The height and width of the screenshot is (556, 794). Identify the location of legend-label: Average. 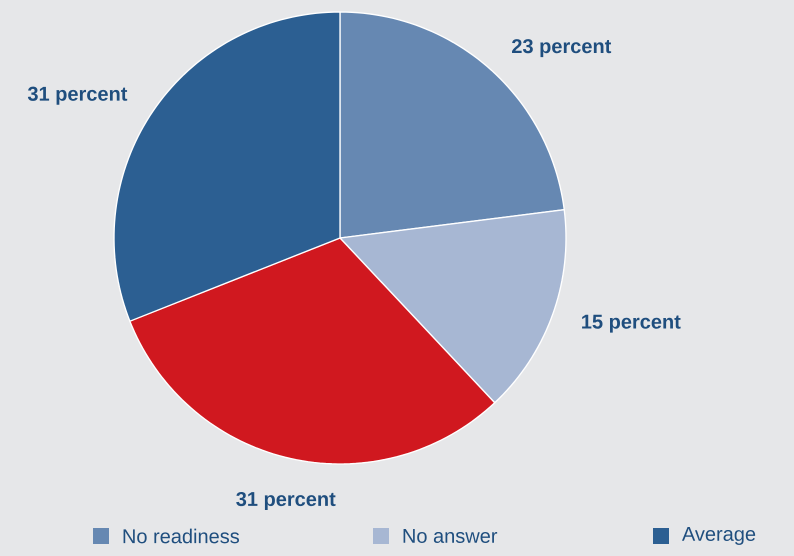
(719, 536).